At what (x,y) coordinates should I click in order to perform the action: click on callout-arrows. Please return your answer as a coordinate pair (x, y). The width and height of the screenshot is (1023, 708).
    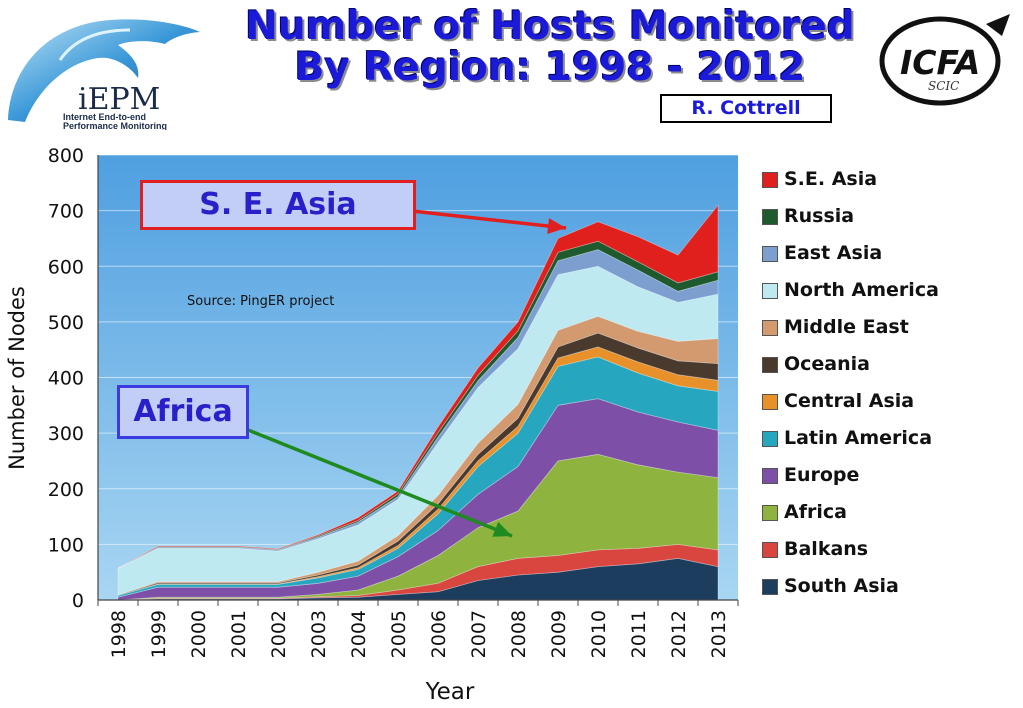
    Looking at the image, I should click on (404, 373).